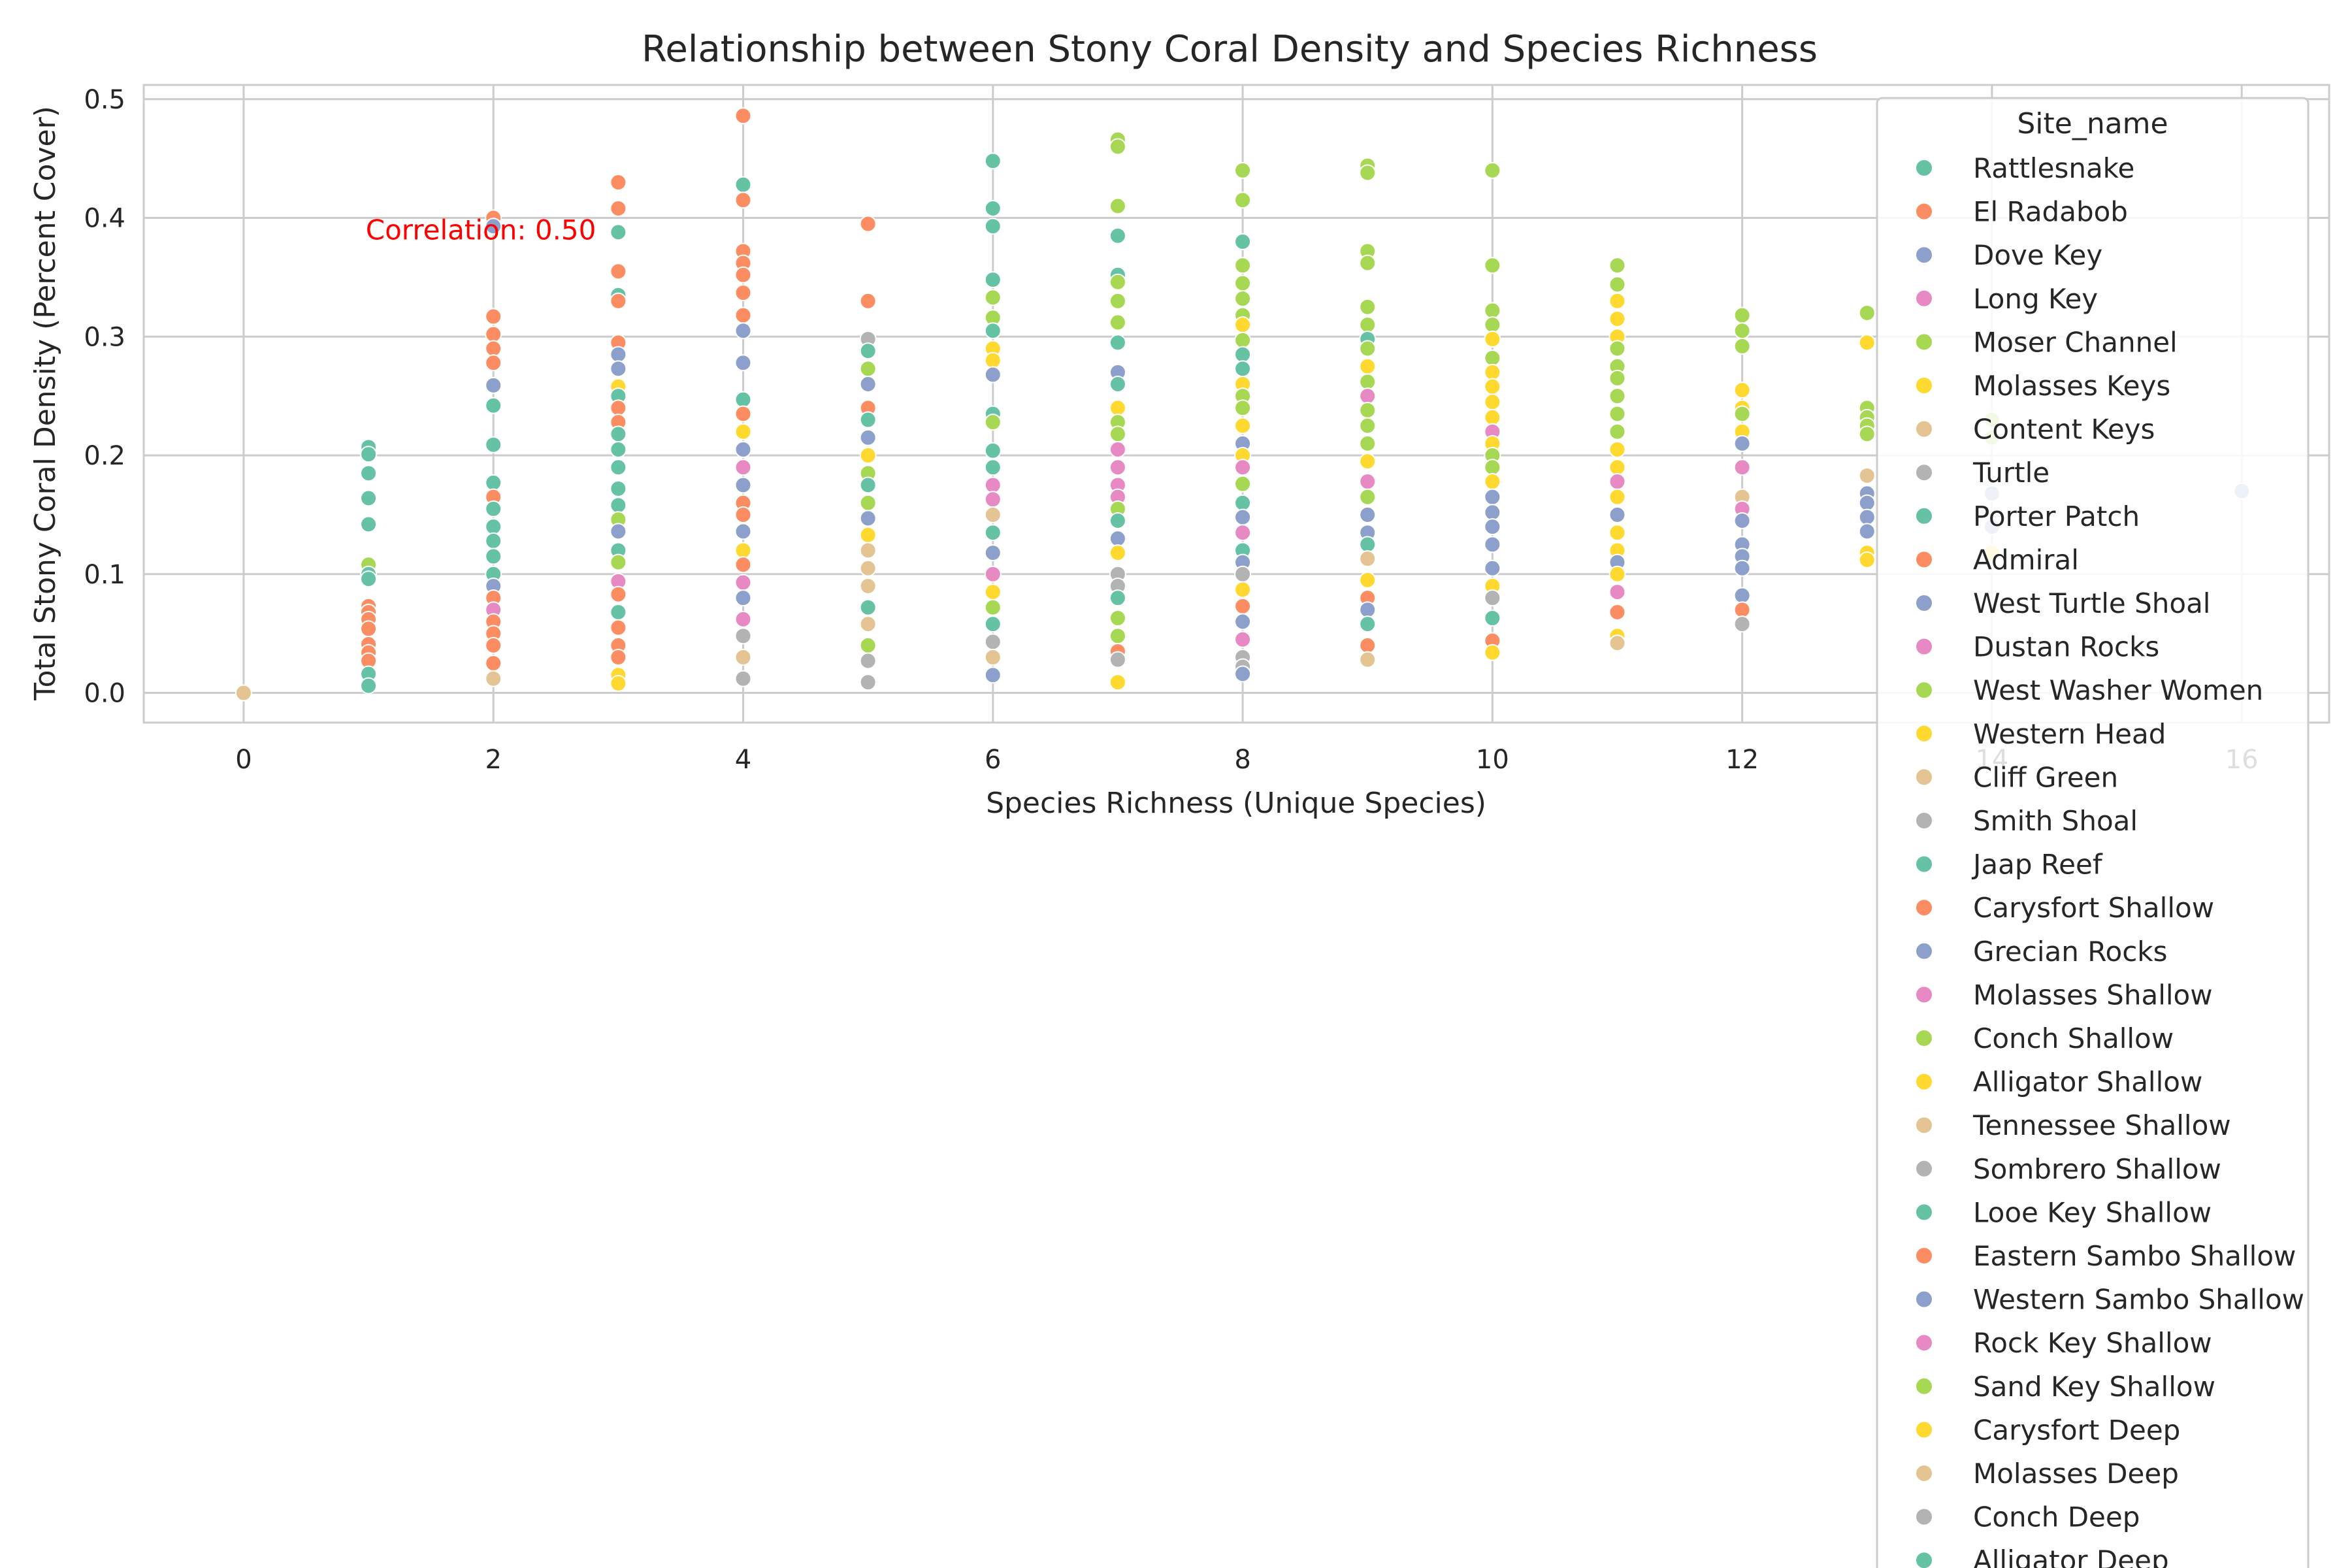  Describe the element at coordinates (2064, 430) in the screenshot. I see `legend-label: Content Keys` at that location.